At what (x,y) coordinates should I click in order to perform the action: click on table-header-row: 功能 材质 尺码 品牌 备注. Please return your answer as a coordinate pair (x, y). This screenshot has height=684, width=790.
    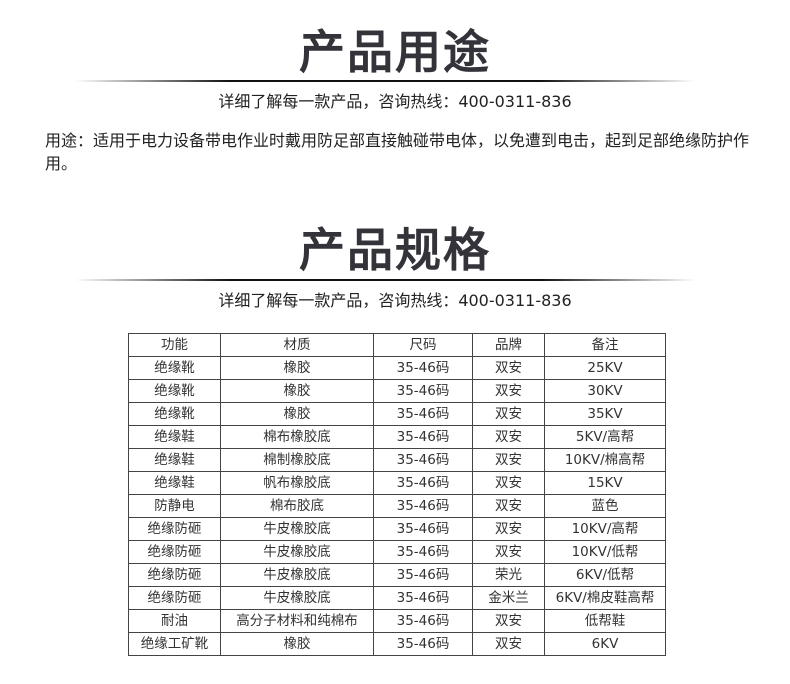
    Looking at the image, I should click on (397, 345).